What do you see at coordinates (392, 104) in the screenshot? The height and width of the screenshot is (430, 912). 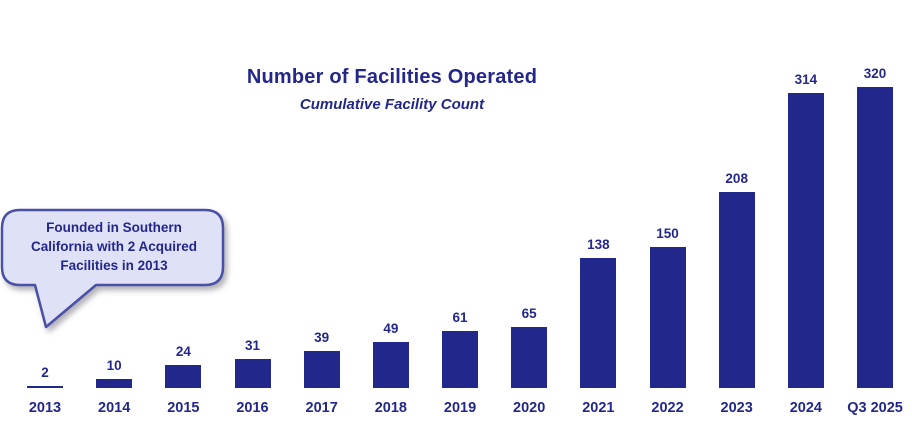 I see `chart-subtitle: Cumulative Facility Count` at bounding box center [392, 104].